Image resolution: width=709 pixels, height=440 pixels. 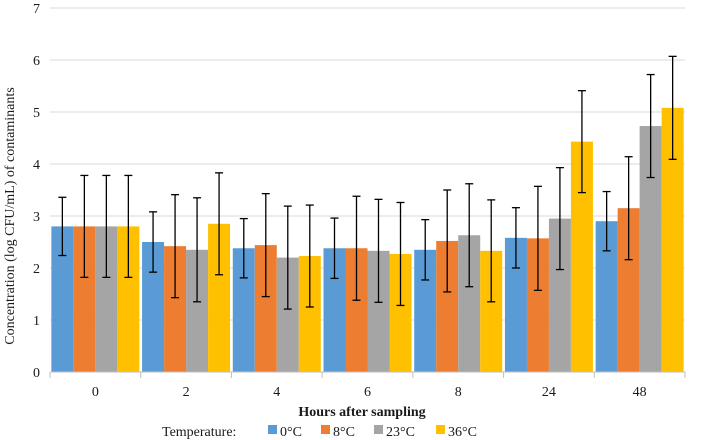 What do you see at coordinates (36, 217) in the screenshot?
I see `y-tick-label: 3` at bounding box center [36, 217].